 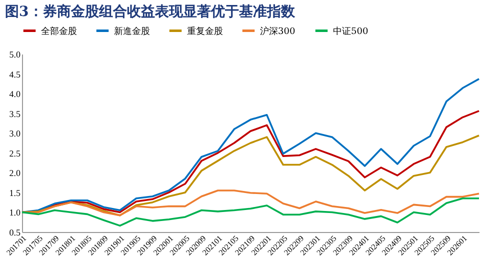 I want to click on legend-label: 中证500, so click(x=350, y=31).